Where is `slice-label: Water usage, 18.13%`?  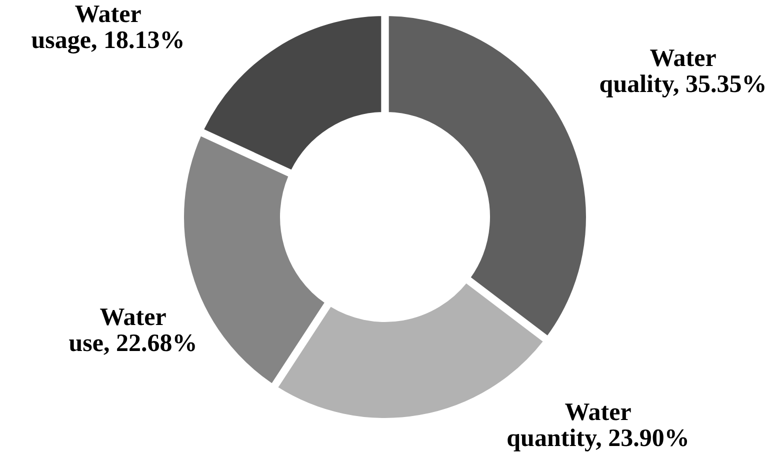 slice-label: Water usage, 18.13% is located at coordinates (108, 27).